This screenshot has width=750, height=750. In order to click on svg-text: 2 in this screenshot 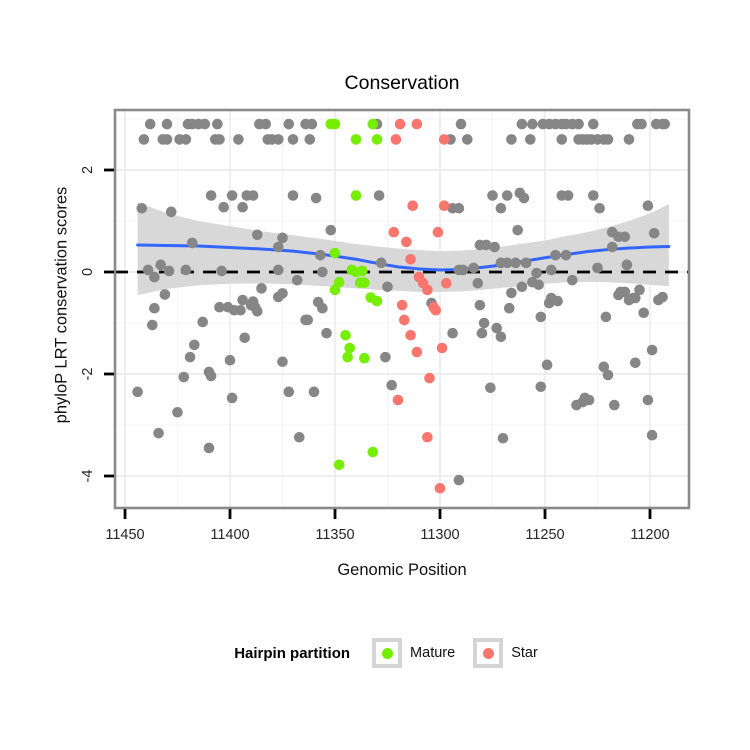, I will do `click(88, 170)`.